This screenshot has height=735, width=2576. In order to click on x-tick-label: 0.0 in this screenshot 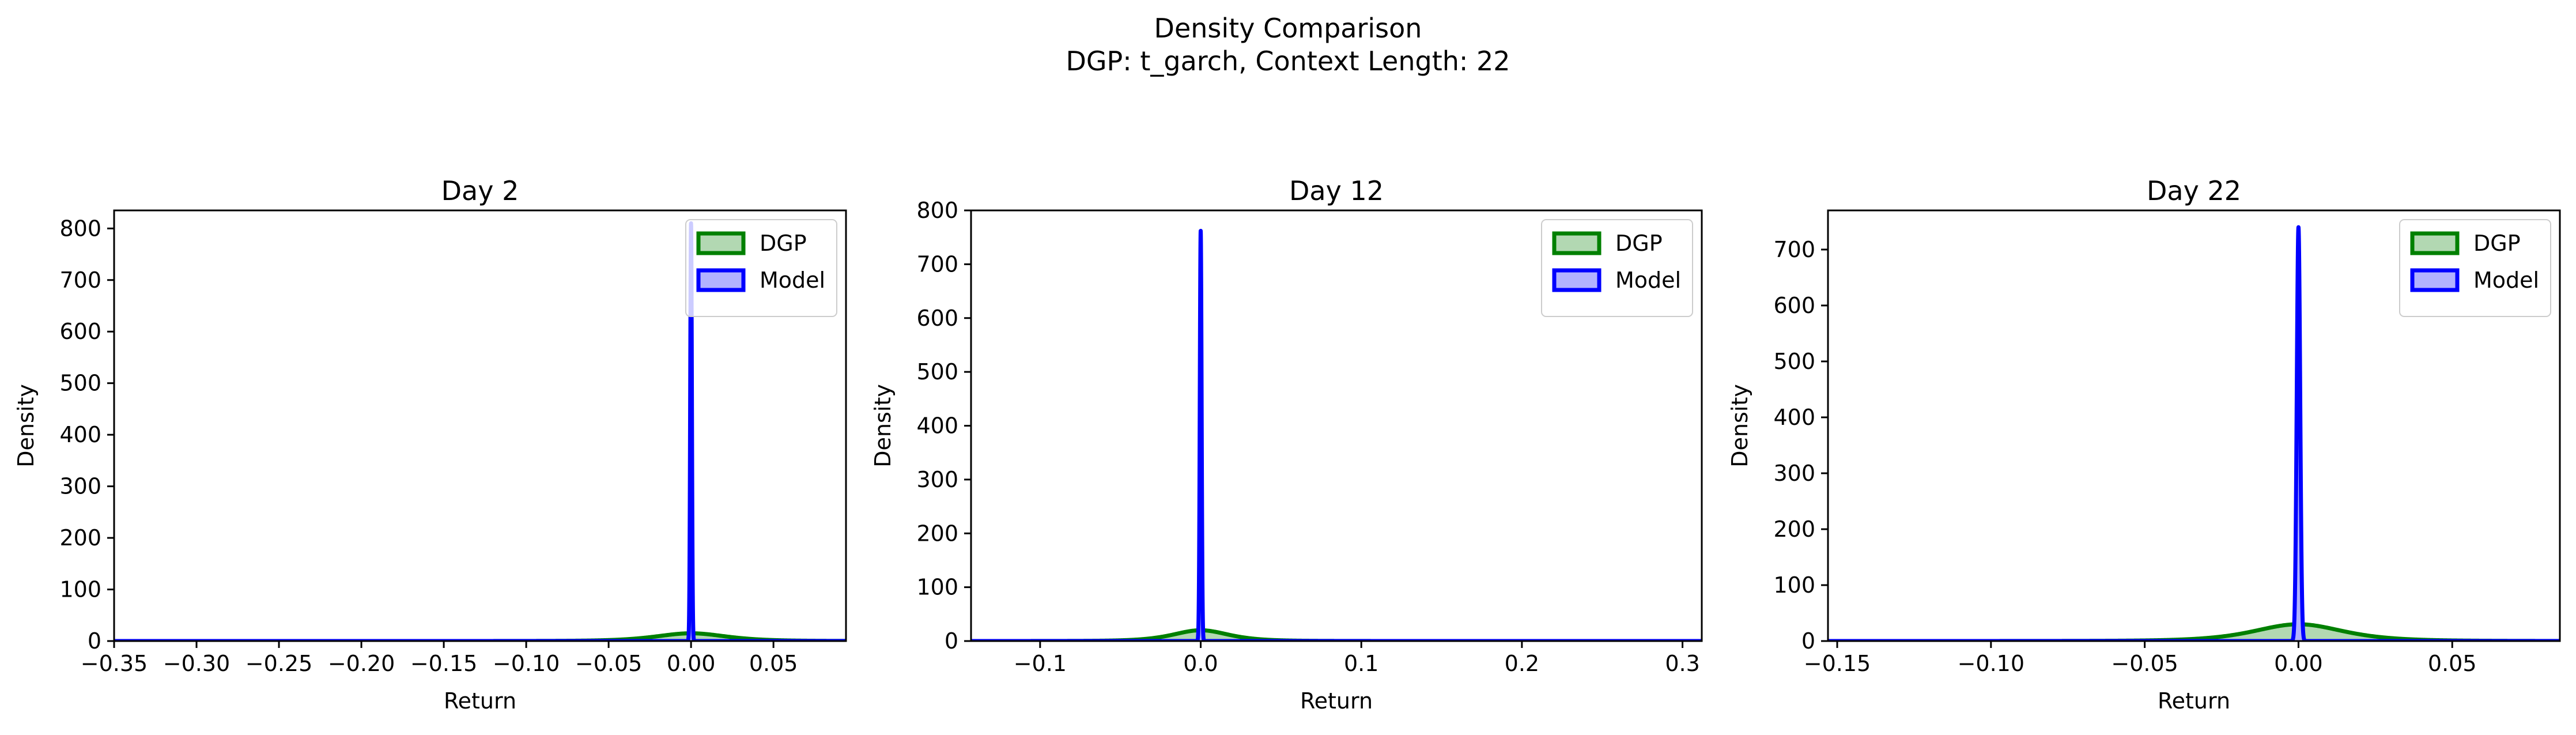, I will do `click(1200, 663)`.